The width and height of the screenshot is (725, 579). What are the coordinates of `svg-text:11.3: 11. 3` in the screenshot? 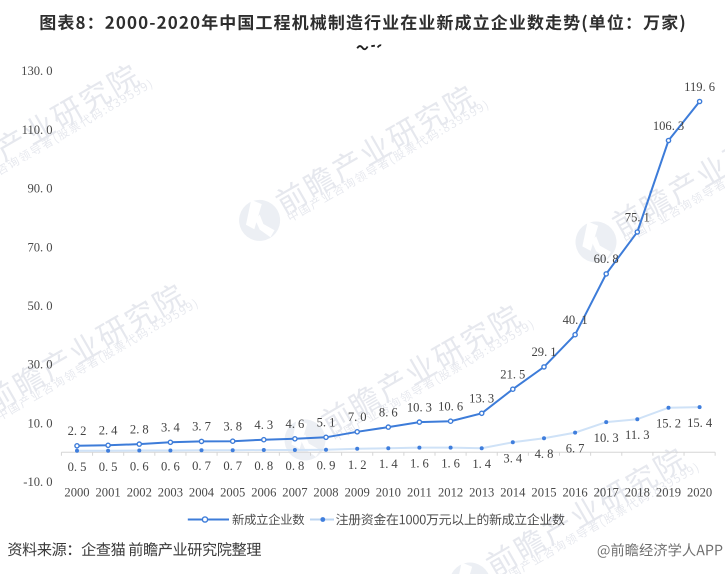 It's located at (637, 435).